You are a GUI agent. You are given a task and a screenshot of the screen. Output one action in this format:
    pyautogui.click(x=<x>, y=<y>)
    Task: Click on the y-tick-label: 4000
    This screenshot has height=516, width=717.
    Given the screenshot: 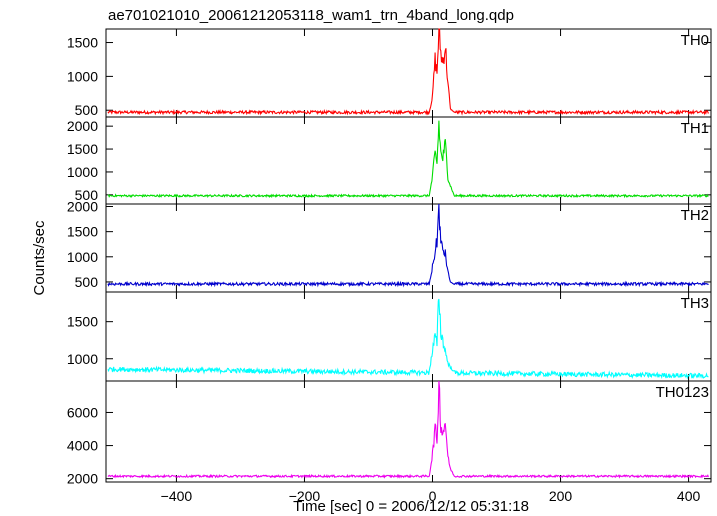 What is the action you would take?
    pyautogui.click(x=82, y=446)
    